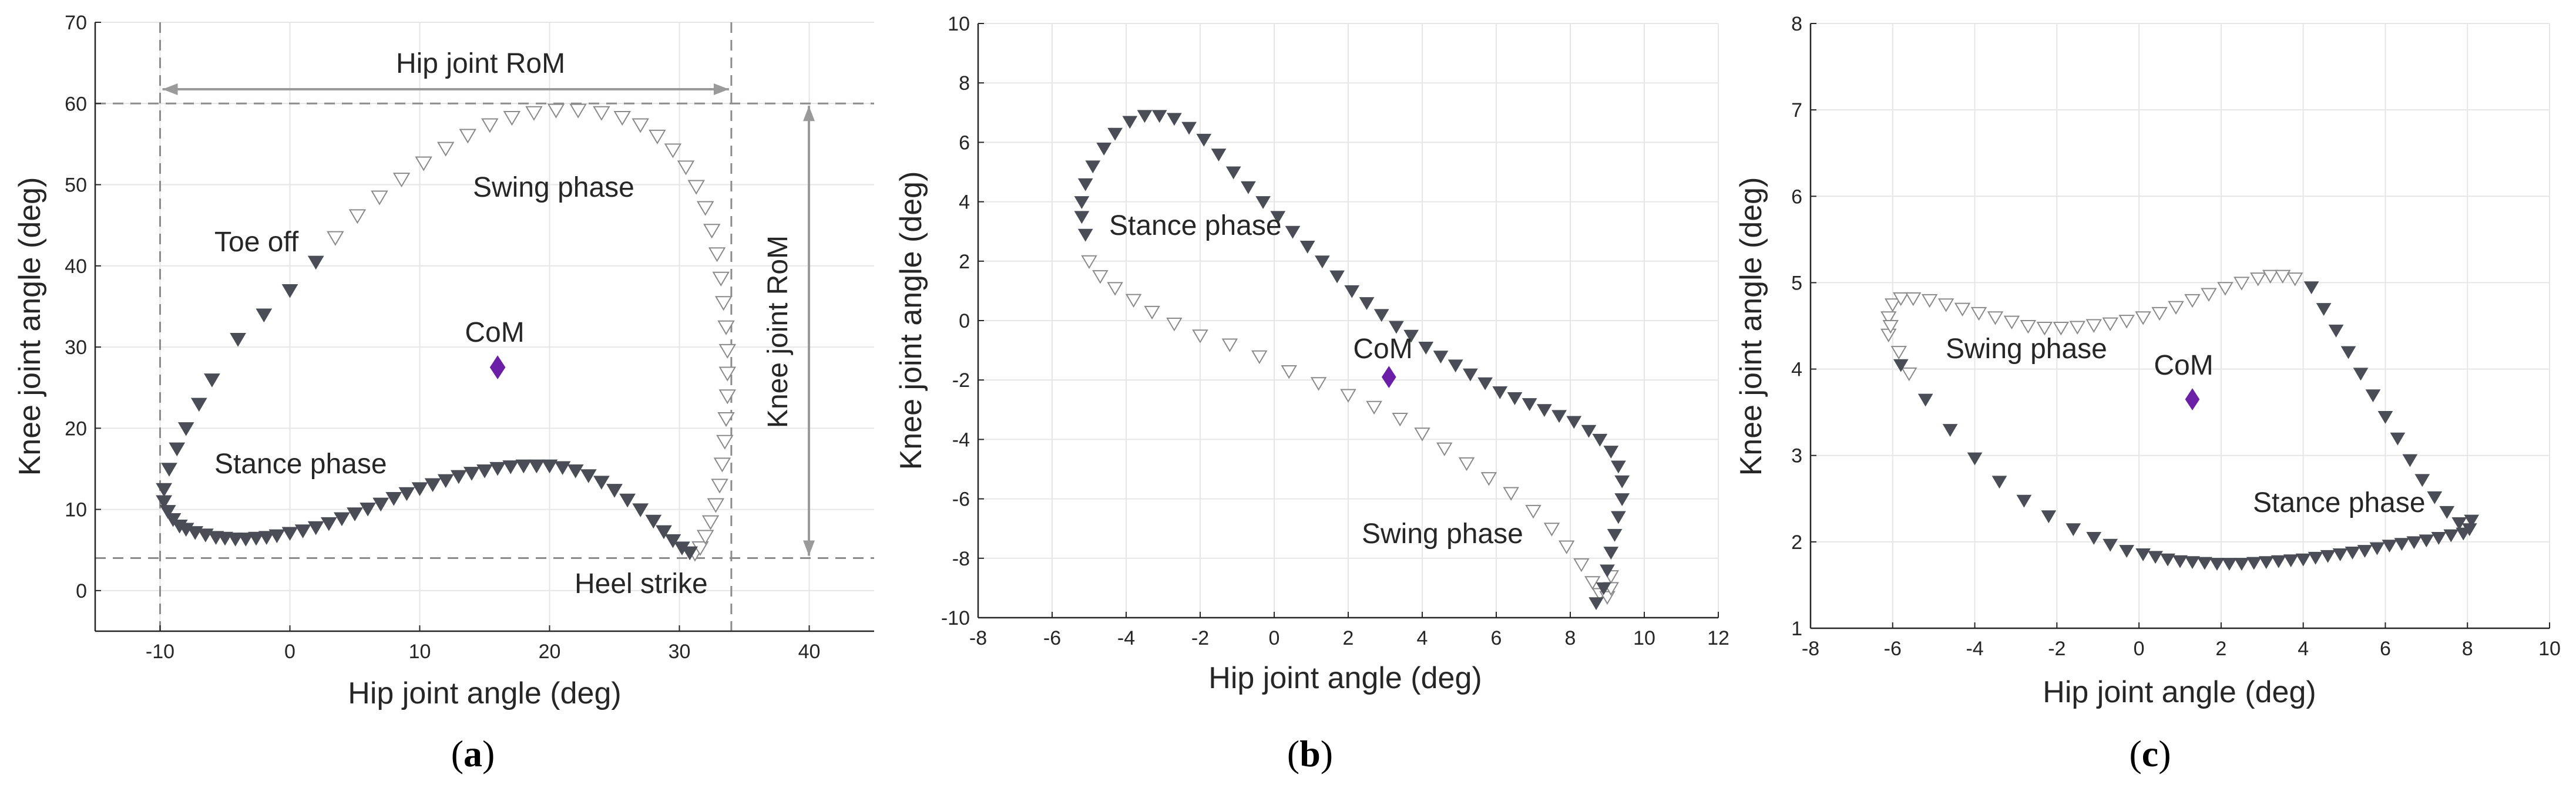 The image size is (2576, 795). Describe the element at coordinates (1644, 638) in the screenshot. I see `chart-b-xtick-label: 10` at that location.